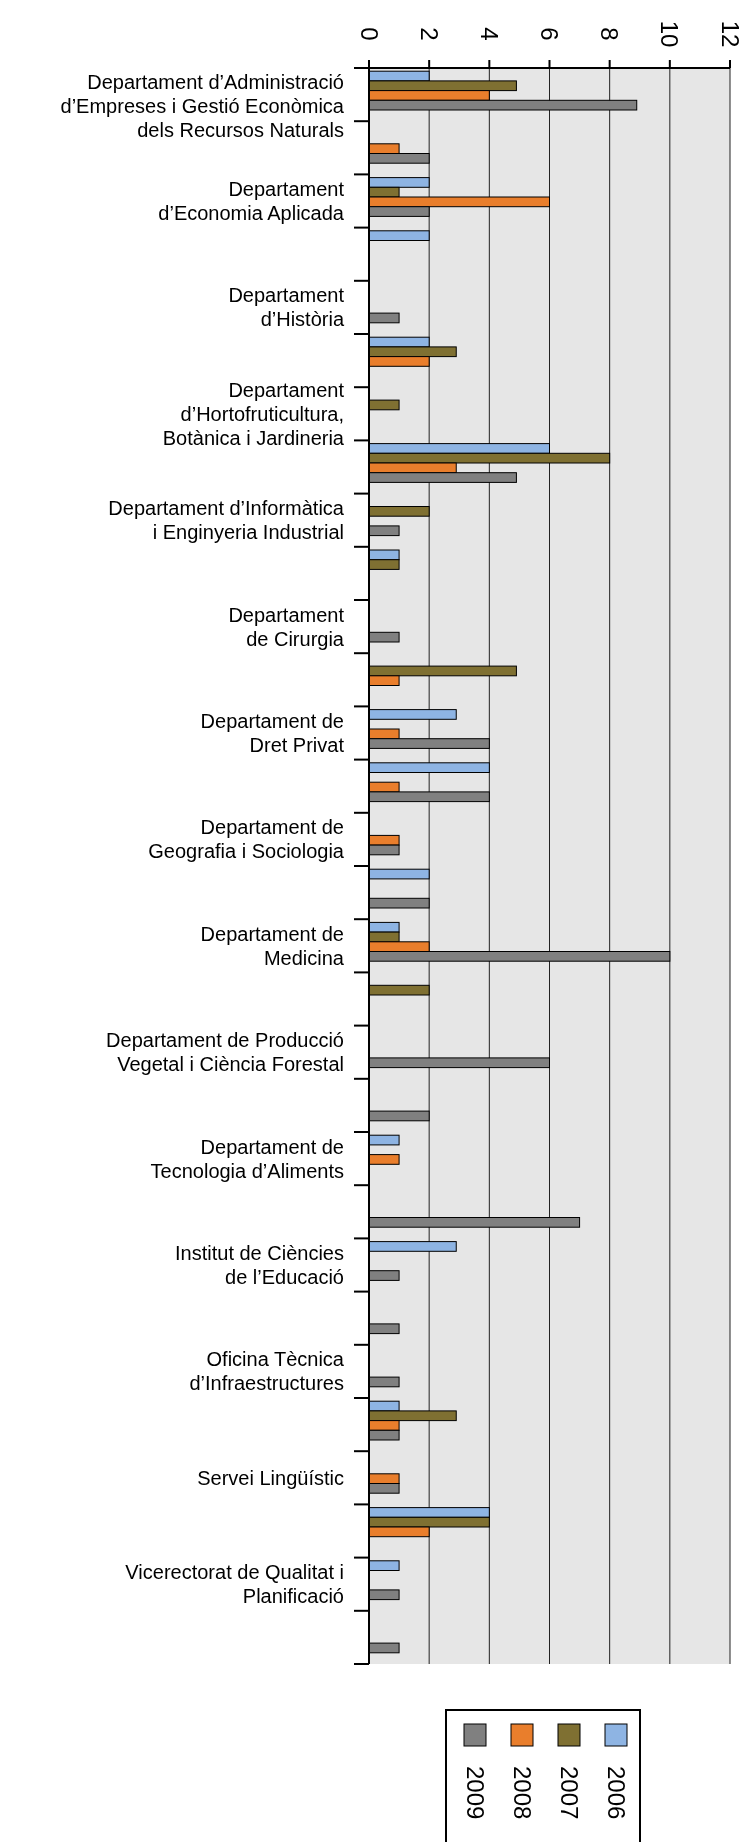 This screenshot has height=1842, width=749. What do you see at coordinates (610, 34) in the screenshot?
I see `x-tick-label: 8` at bounding box center [610, 34].